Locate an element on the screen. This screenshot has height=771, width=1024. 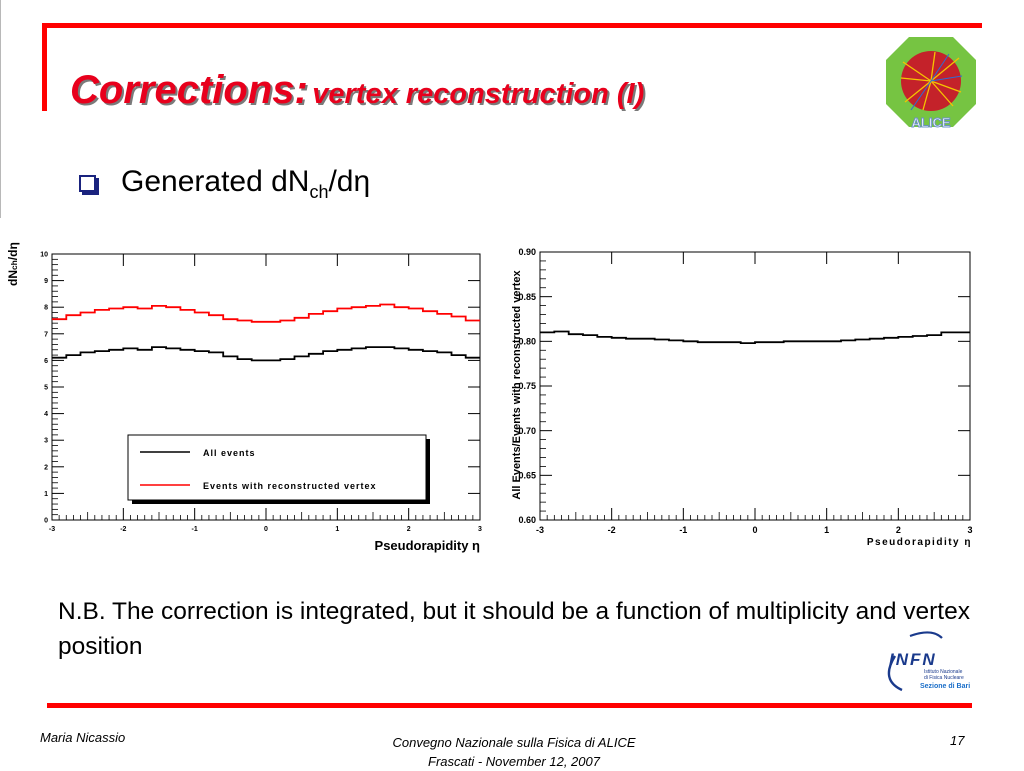
y-tick-label: 0.85 is located at coordinates (527, 297).